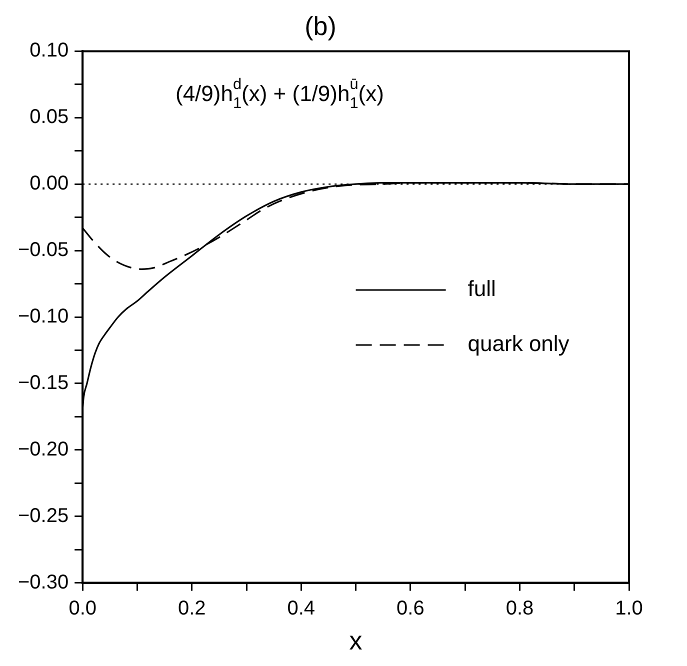  I want to click on y-tick-label: −0.05, so click(43, 250).